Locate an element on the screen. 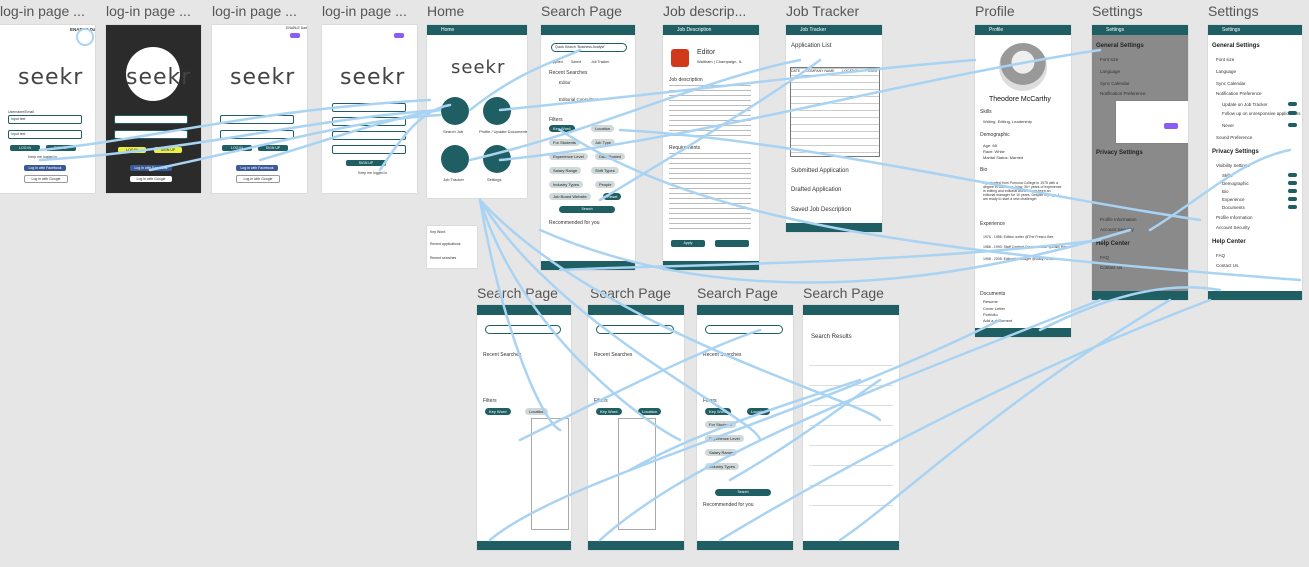 The width and height of the screenshot is (1309, 567). filter-location: Location is located at coordinates (603, 128).